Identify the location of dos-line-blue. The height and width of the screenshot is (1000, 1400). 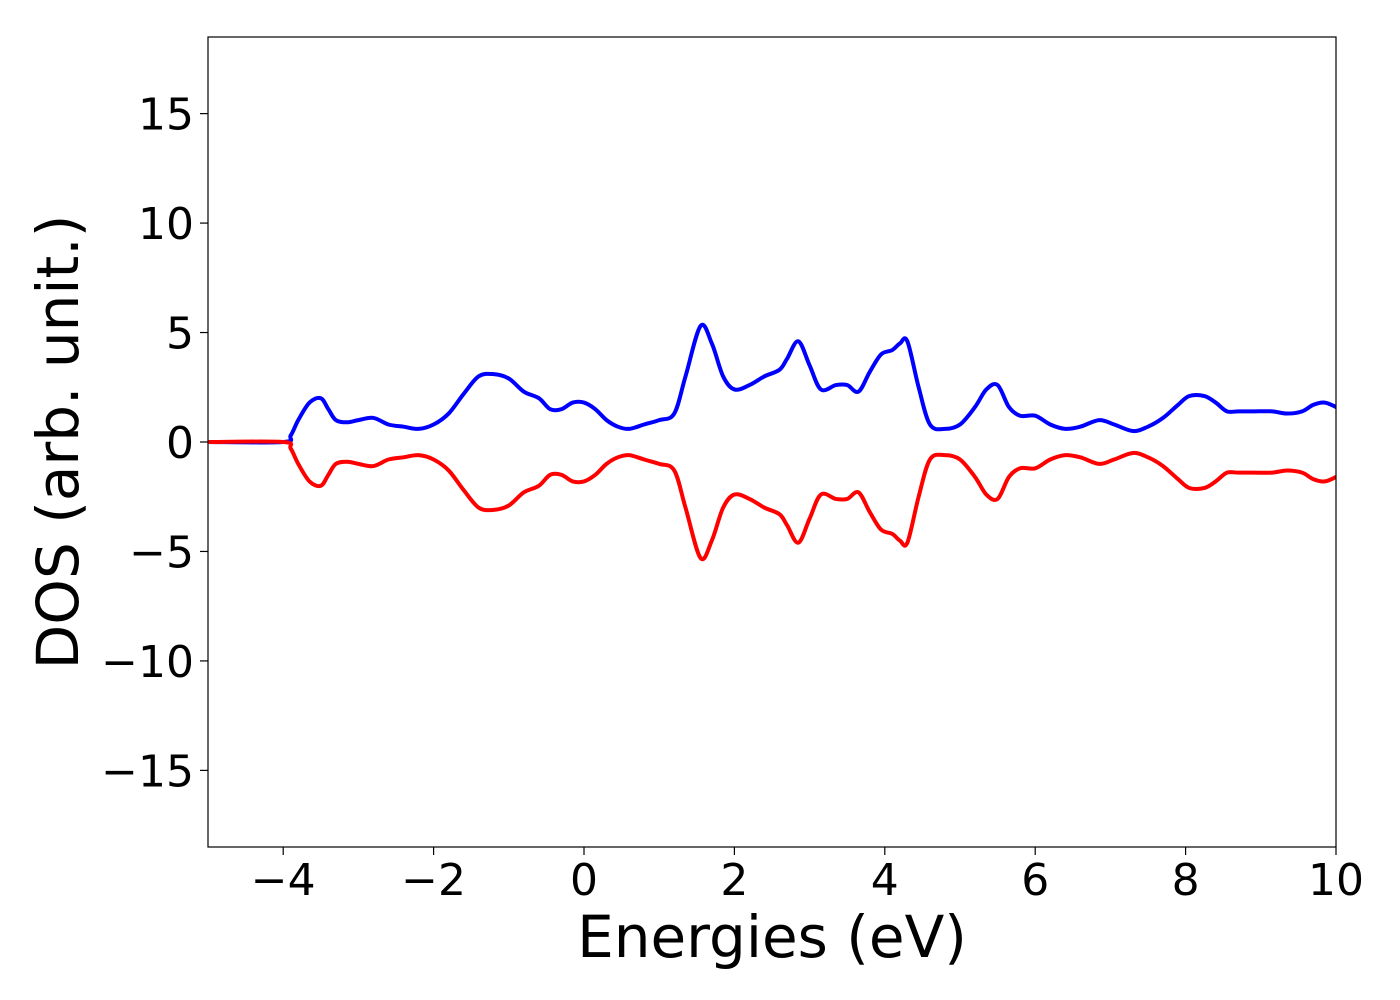
(772, 383).